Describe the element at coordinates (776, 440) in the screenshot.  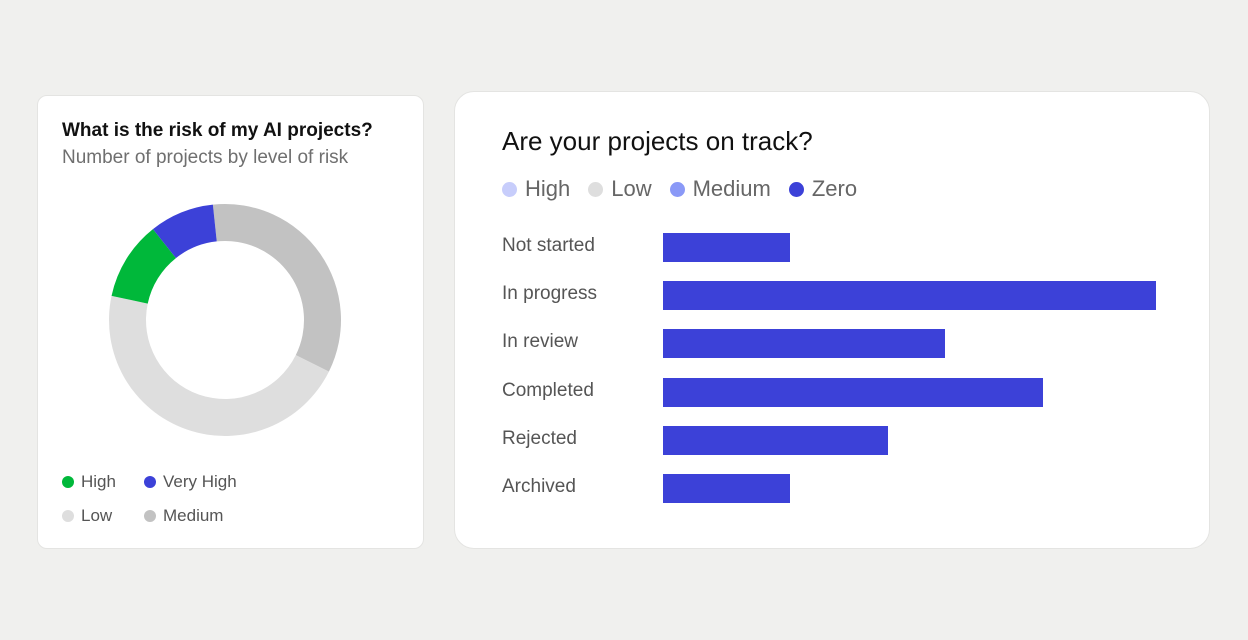
I see `bar-rejected` at that location.